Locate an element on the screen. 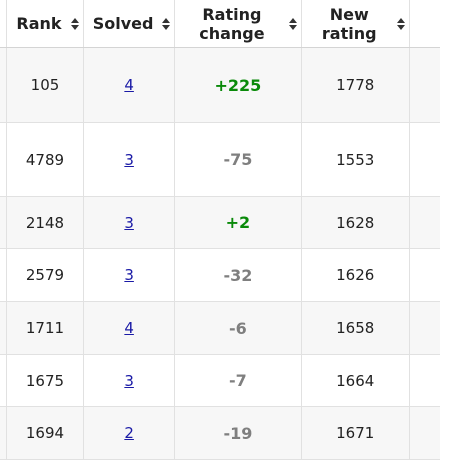 This screenshot has height=470, width=450. new-rating-cell: 1664 is located at coordinates (355, 380).